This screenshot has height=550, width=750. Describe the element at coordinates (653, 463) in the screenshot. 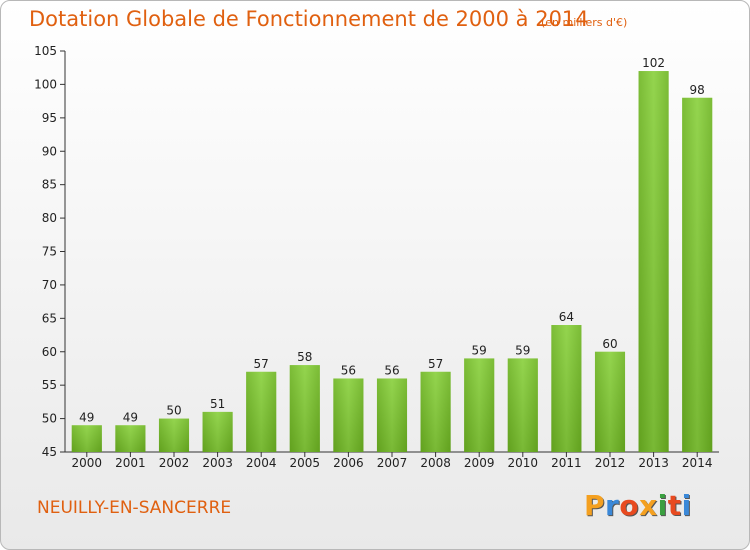

I see `x-tick-label: 2013` at that location.